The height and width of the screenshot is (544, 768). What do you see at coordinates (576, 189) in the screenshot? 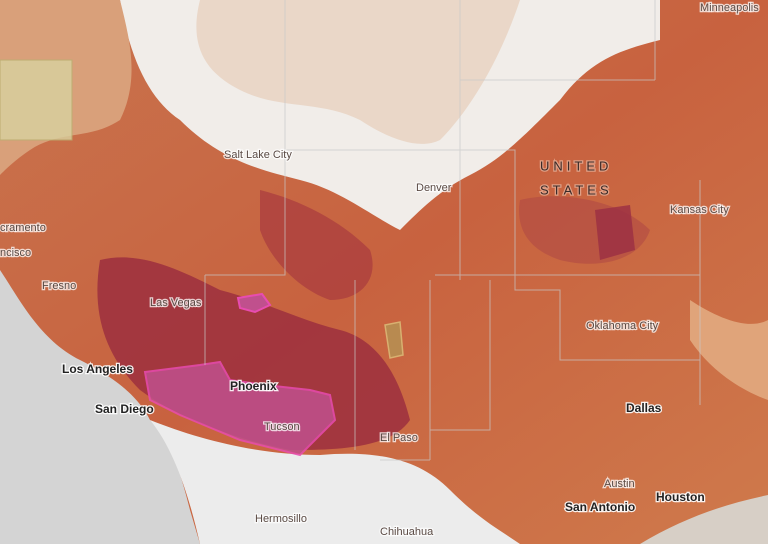
I see `country-label: STATES` at bounding box center [576, 189].